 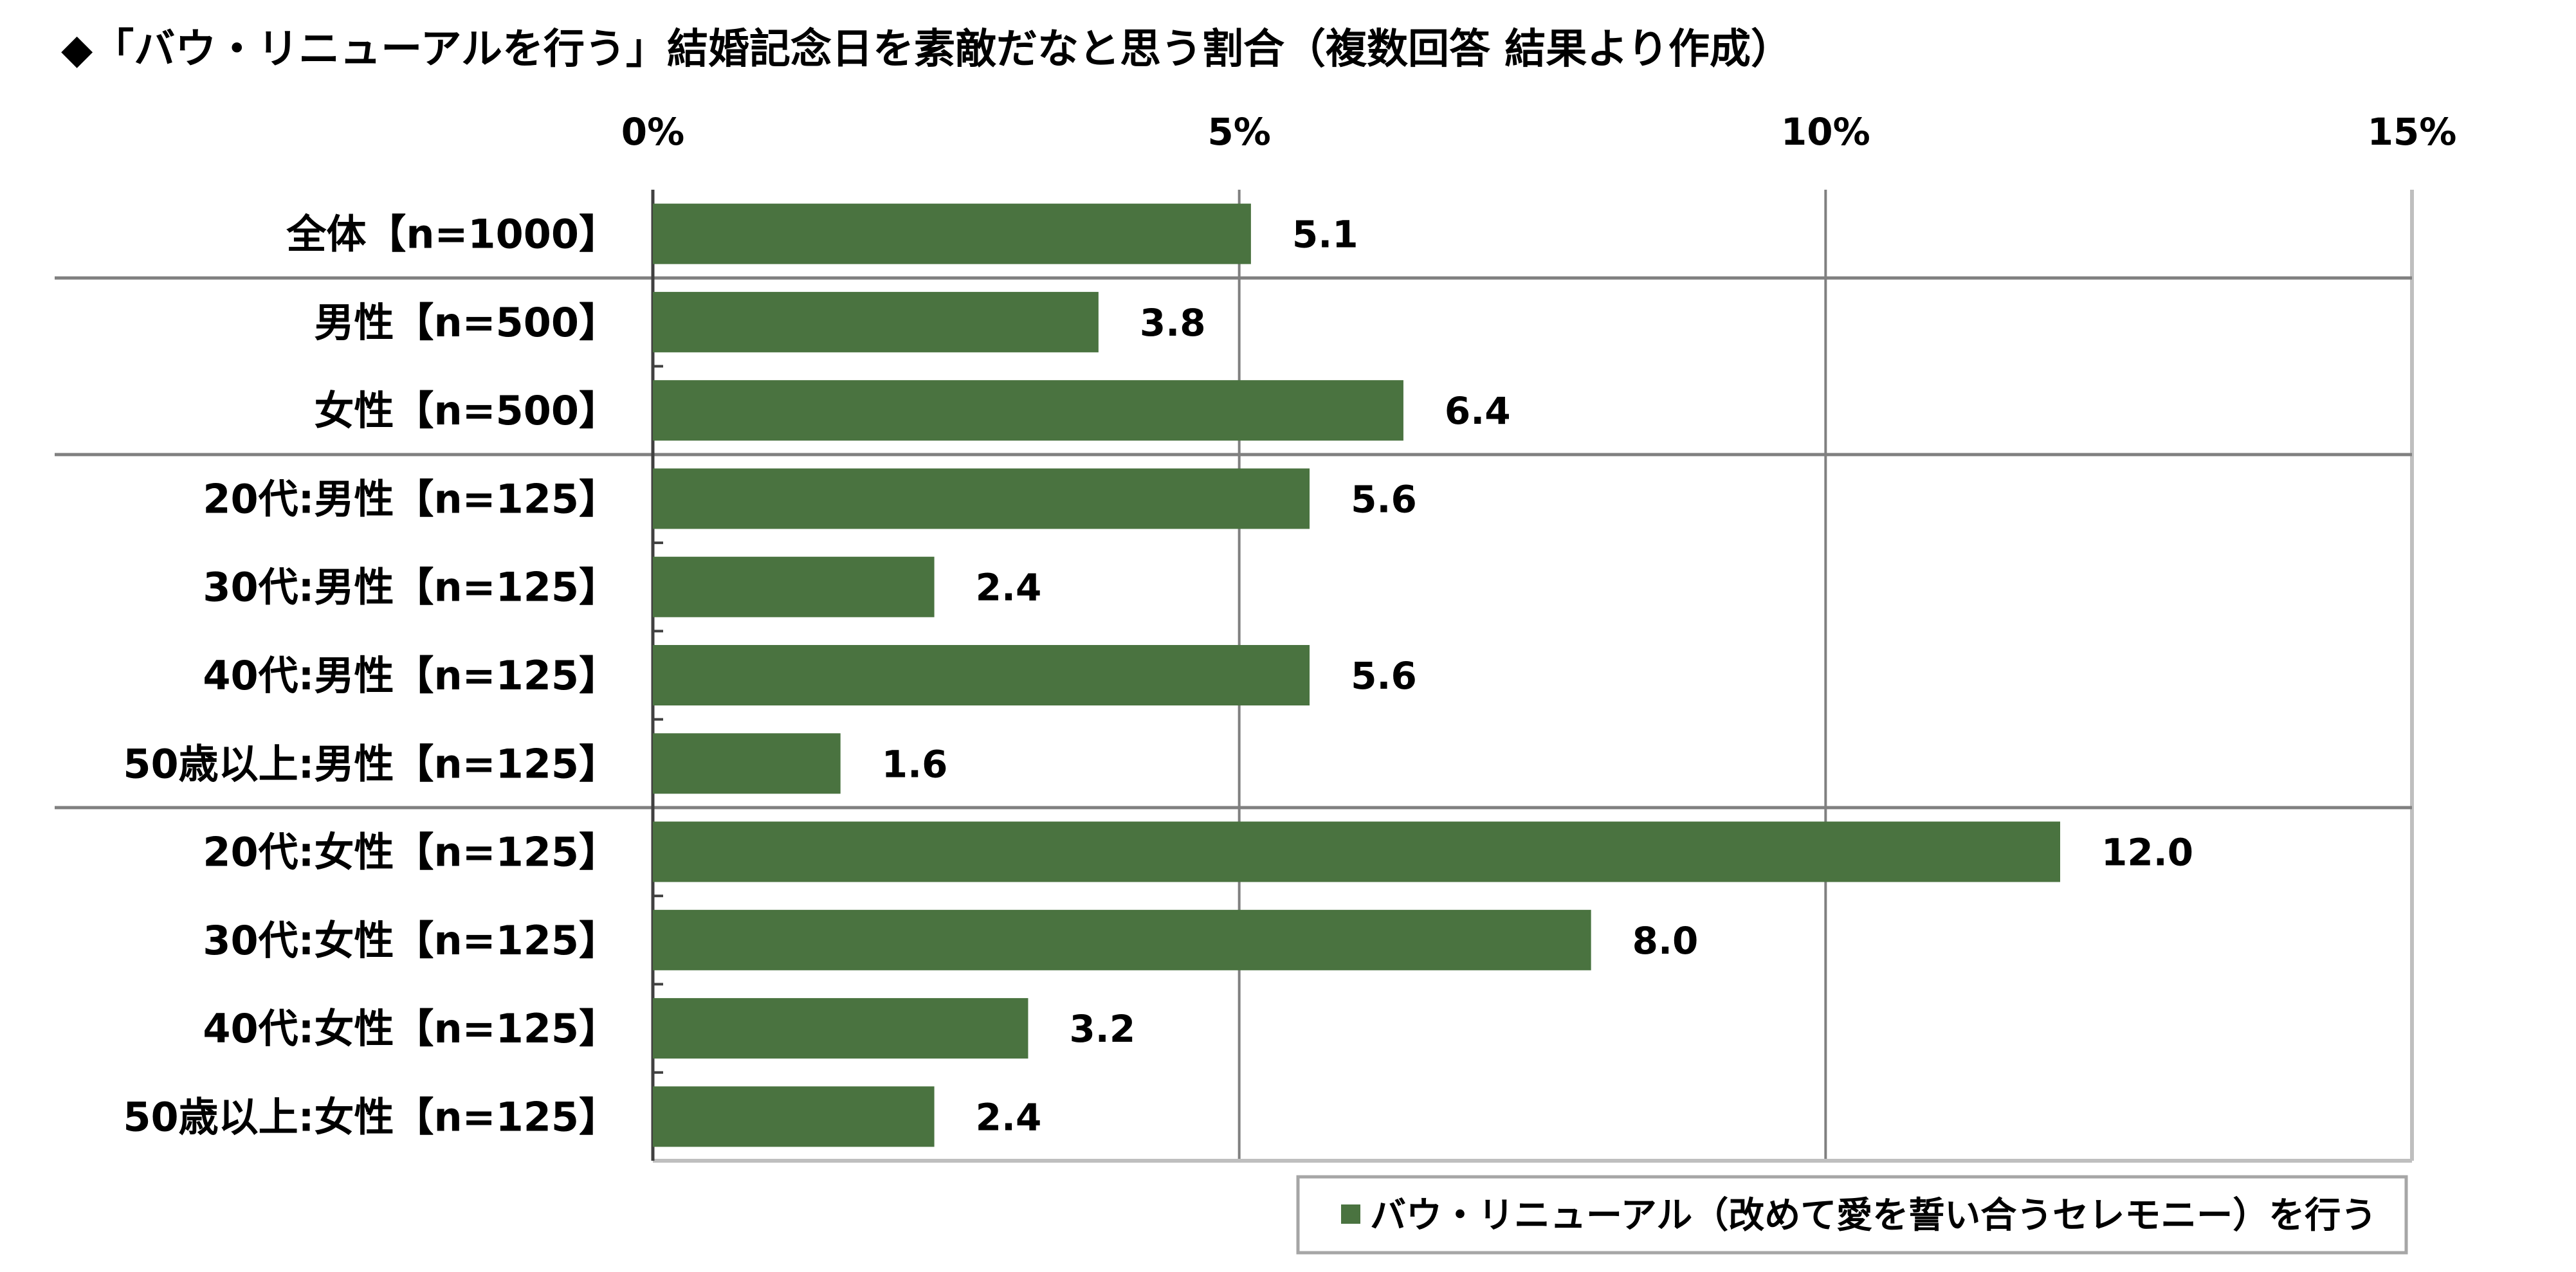 I want to click on category-label: 40代:女性【n=125】, so click(x=411, y=1028).